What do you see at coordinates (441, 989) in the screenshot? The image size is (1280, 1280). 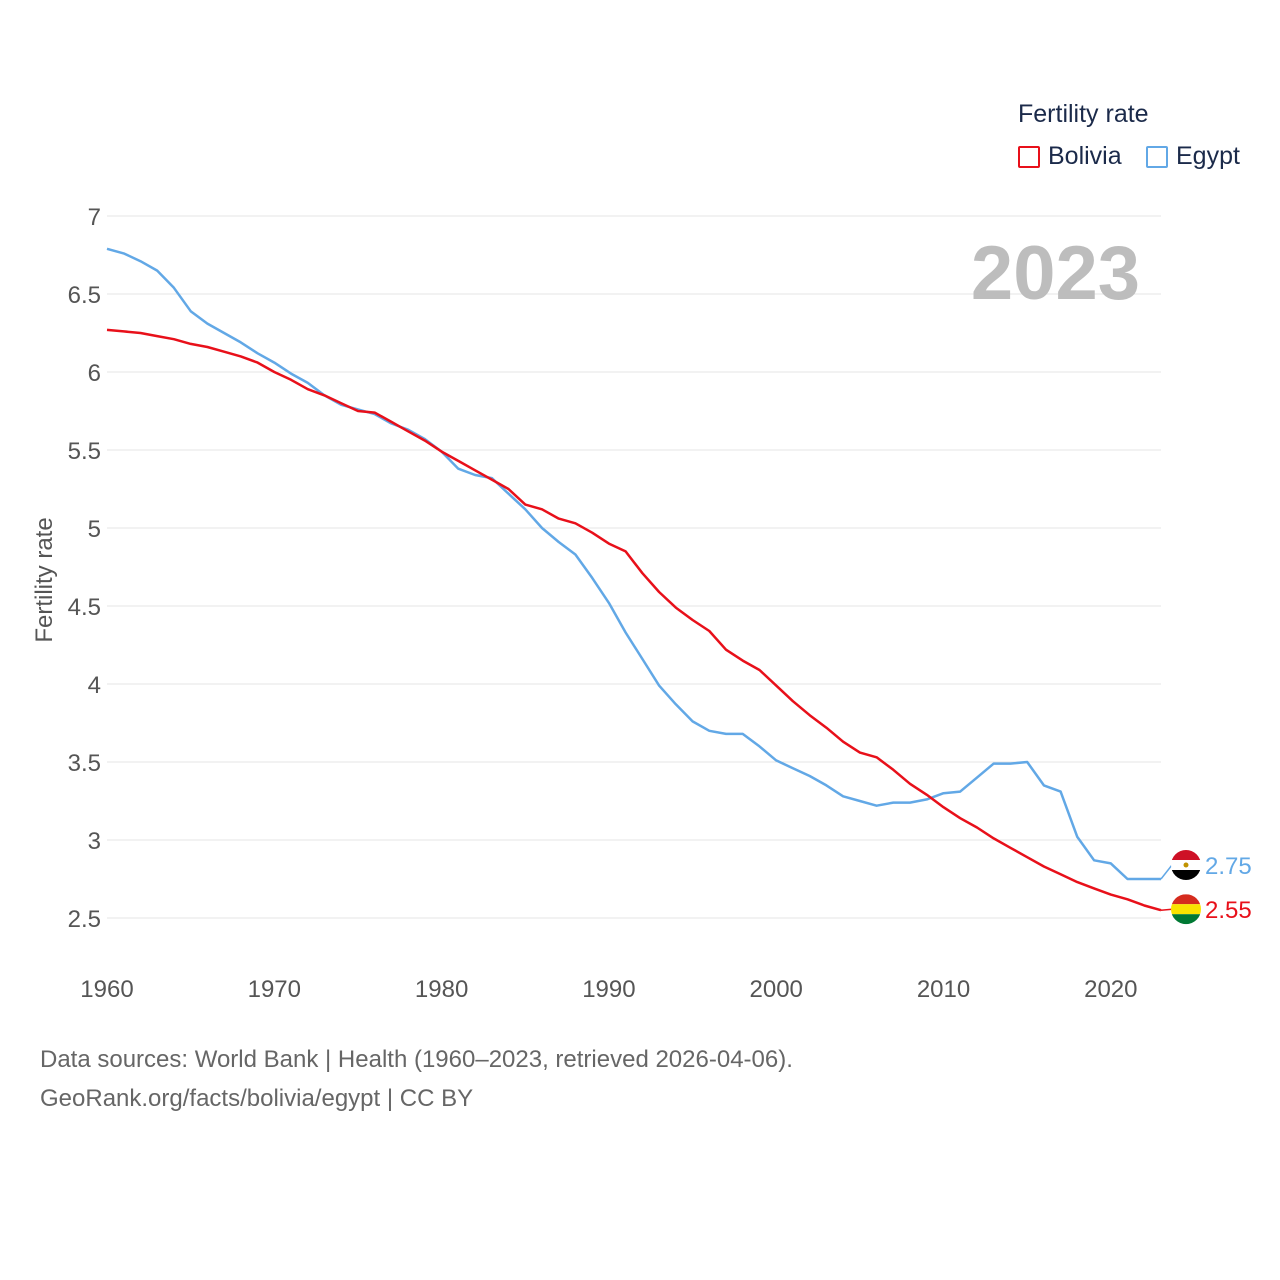 I see `x-tick-label: 1980` at bounding box center [441, 989].